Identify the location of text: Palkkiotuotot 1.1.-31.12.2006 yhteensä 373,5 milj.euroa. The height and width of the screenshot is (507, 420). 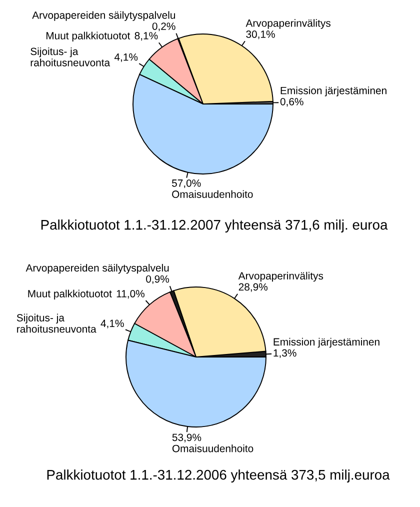
(218, 476).